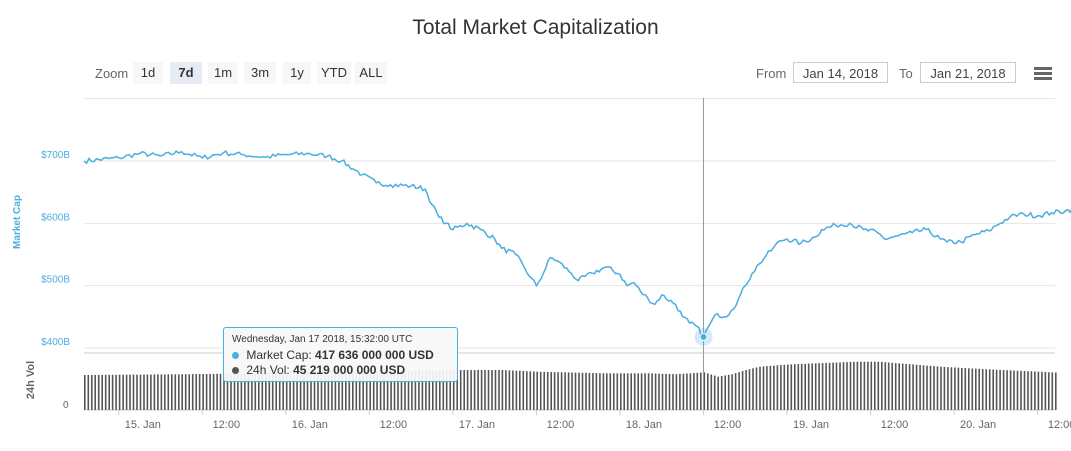 This screenshot has height=451, width=1071. Describe the element at coordinates (840, 72) in the screenshot. I see `range-from-input: Jan 14, 2018` at that location.